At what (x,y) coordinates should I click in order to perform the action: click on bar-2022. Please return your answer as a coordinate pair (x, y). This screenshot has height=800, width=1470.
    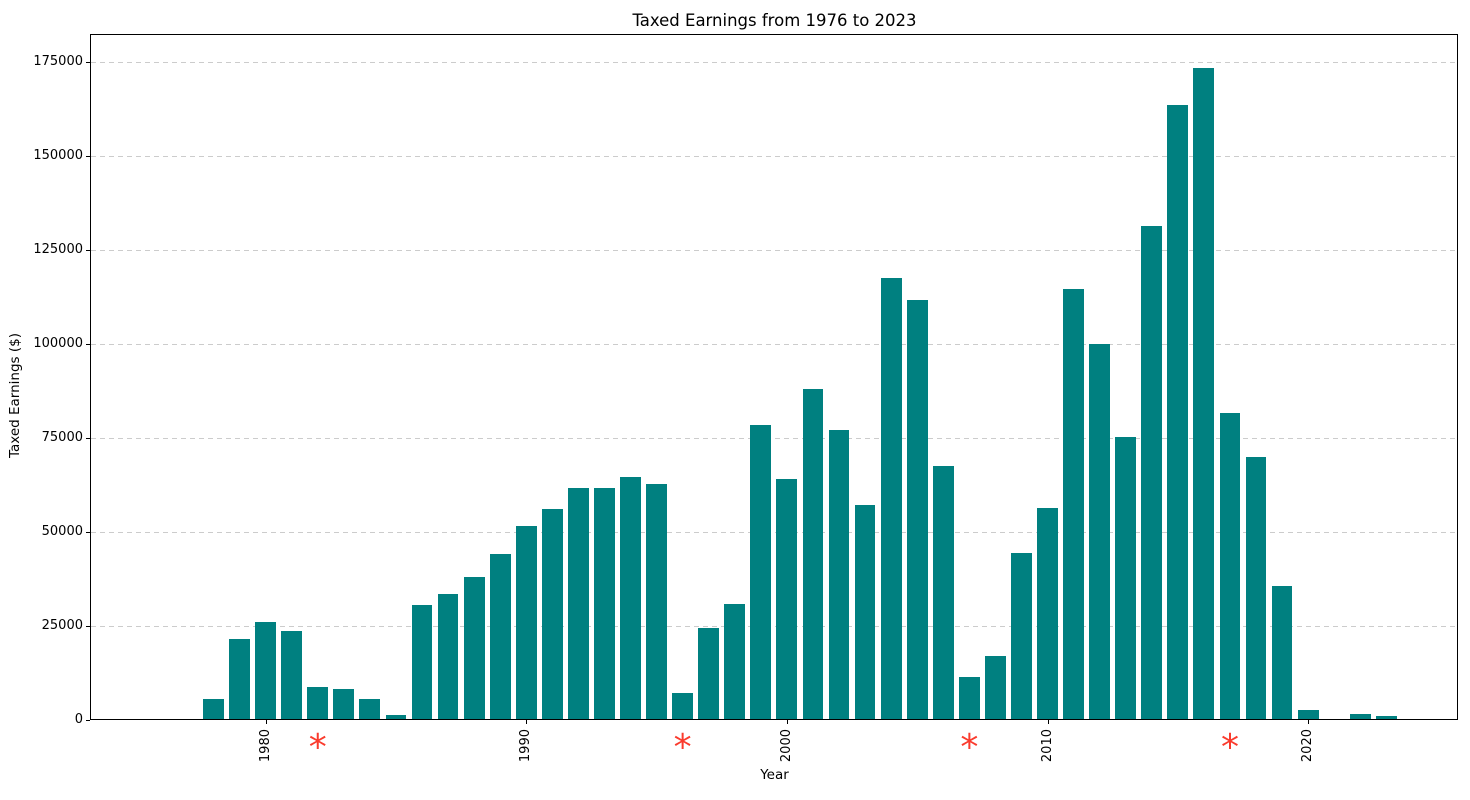
    Looking at the image, I should click on (1360, 716).